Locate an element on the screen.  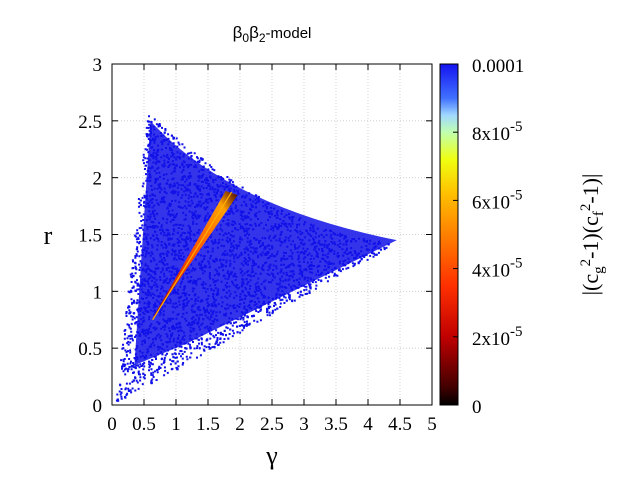
x-tick-label: 4 is located at coordinates (368, 424).